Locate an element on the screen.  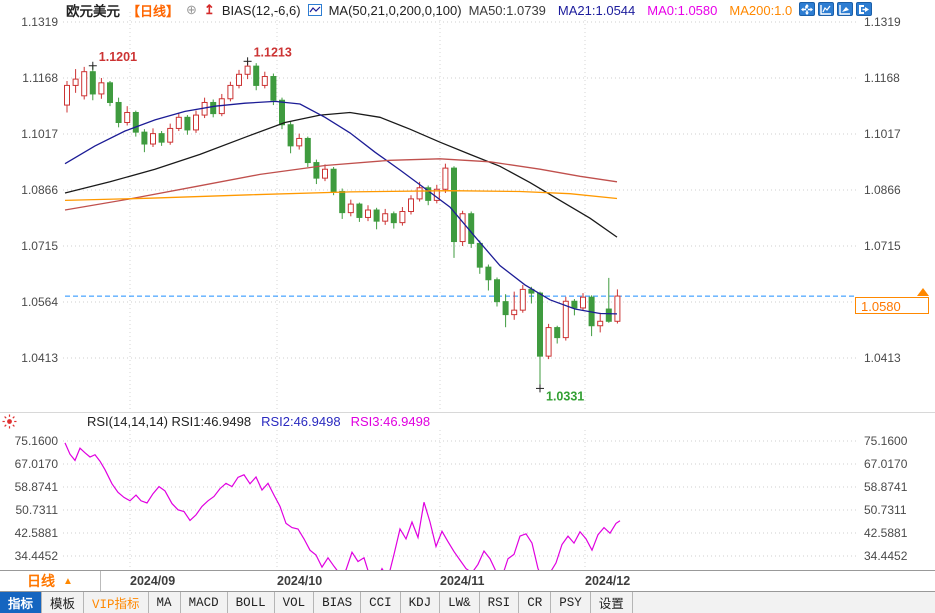
axis-tick-label: 42.5881 is located at coordinates (886, 533).